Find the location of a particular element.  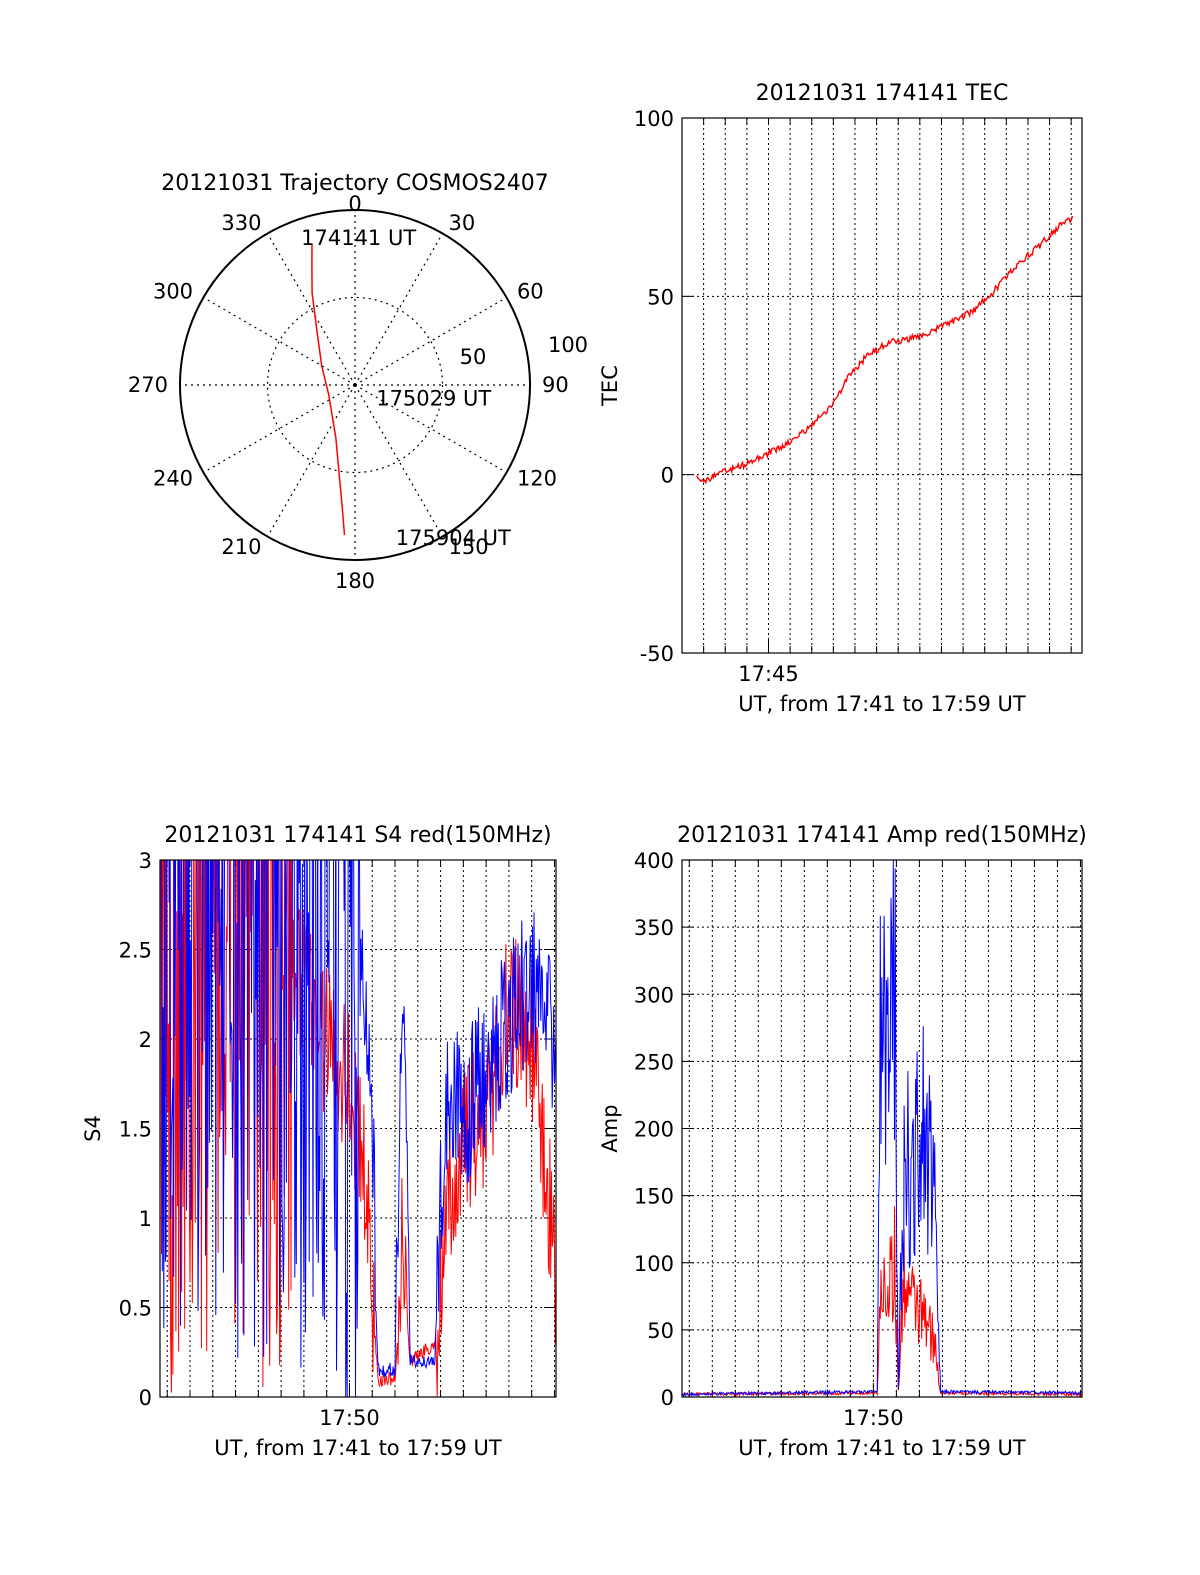

polar-azimuth-label: 150 is located at coordinates (469, 547).